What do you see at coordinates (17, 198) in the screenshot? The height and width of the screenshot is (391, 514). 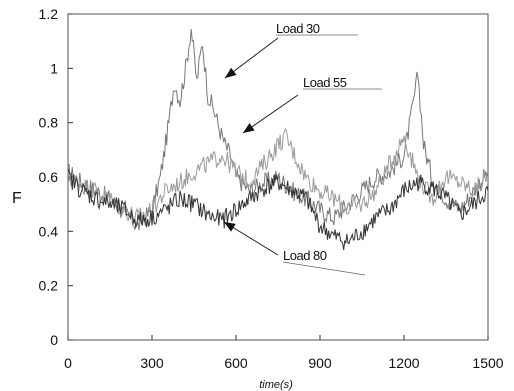 I see `y-axis-label: F` at bounding box center [17, 198].